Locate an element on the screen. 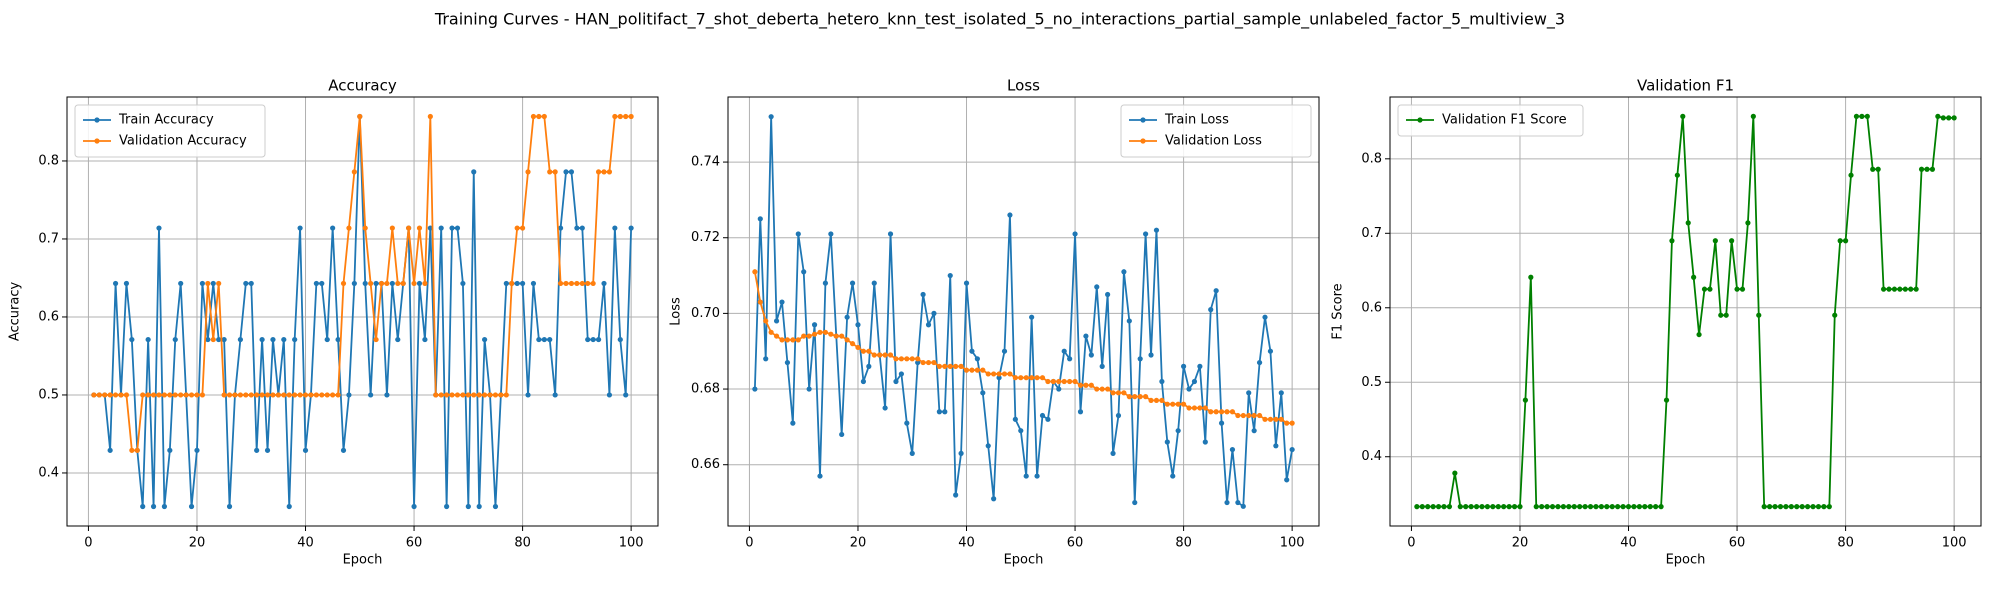 The height and width of the screenshot is (600, 2000). y-tick-label: 0.5 is located at coordinates (48, 394).